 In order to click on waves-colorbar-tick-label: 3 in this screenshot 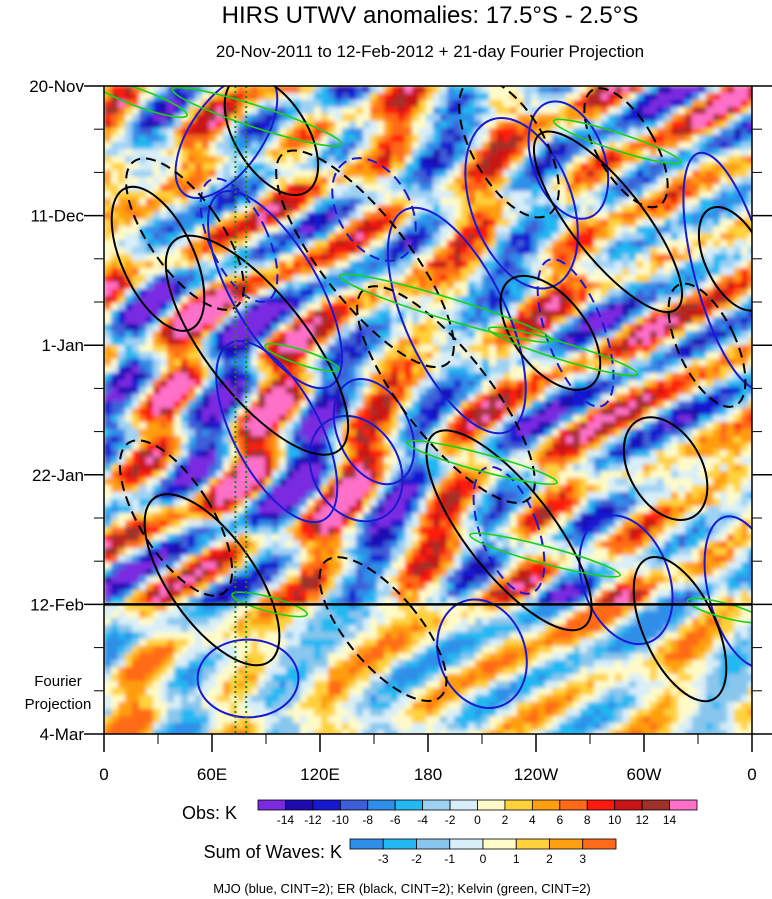, I will do `click(582, 859)`.